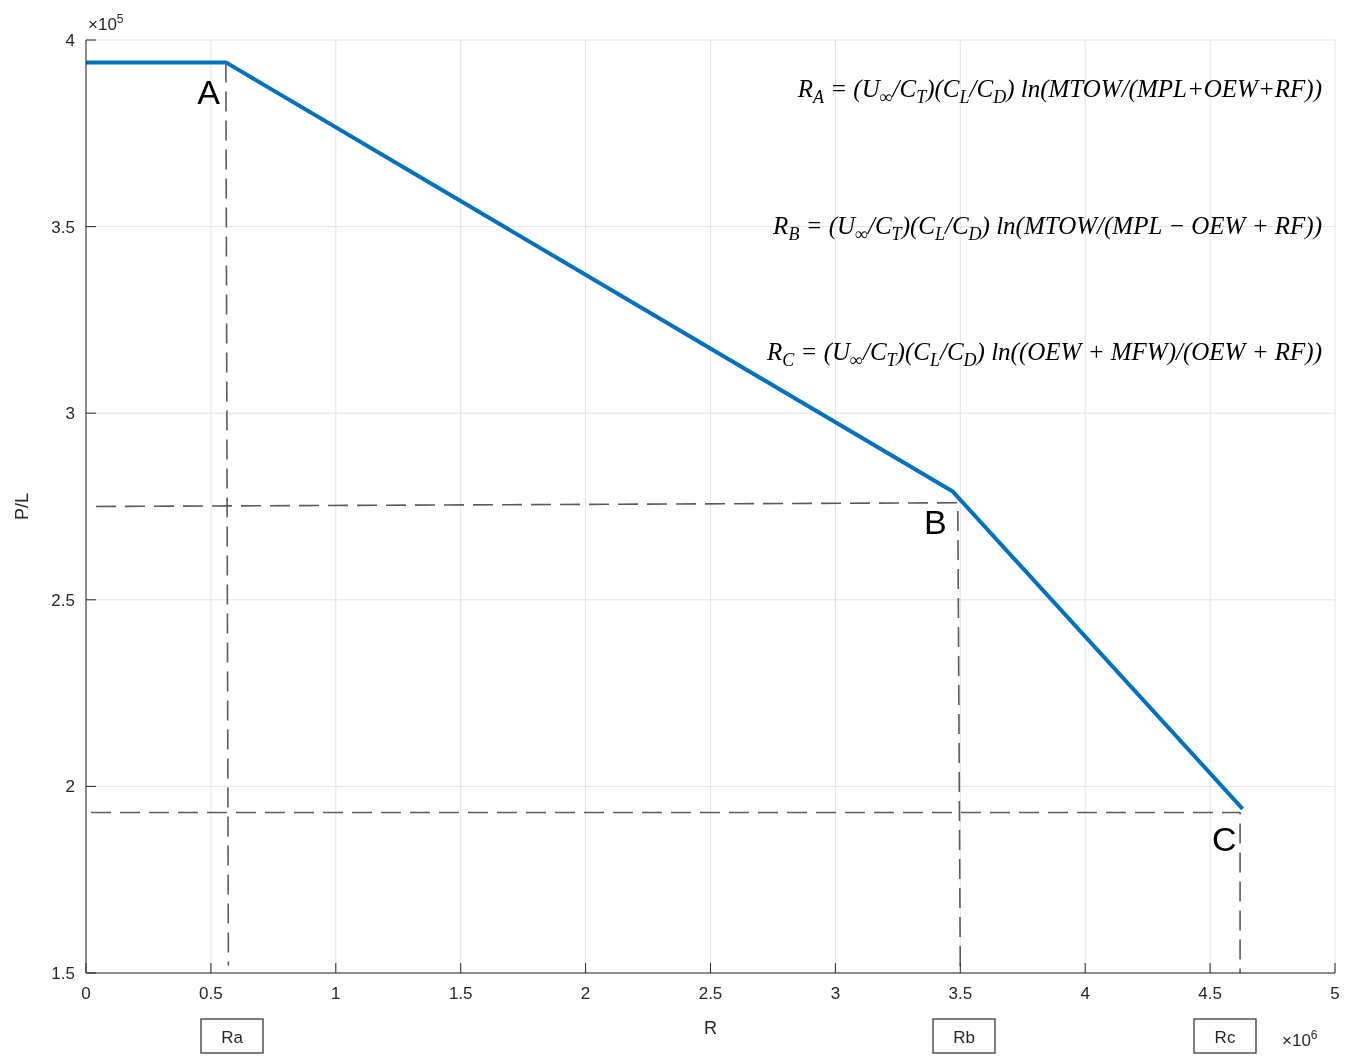  Describe the element at coordinates (211, 994) in the screenshot. I see `x-tick-label: 0.5` at that location.